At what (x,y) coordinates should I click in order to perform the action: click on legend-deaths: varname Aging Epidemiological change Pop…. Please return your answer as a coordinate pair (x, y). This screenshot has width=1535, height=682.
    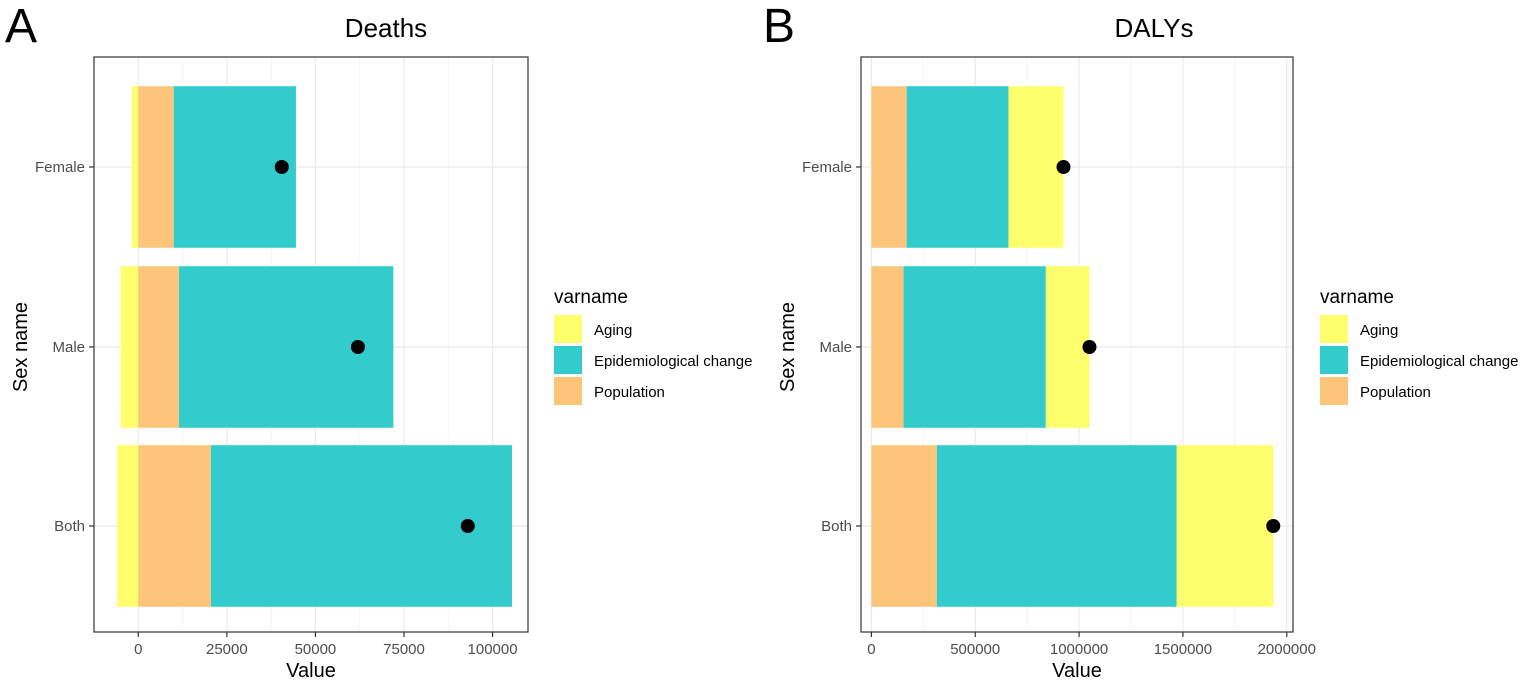
    Looking at the image, I should click on (653, 346).